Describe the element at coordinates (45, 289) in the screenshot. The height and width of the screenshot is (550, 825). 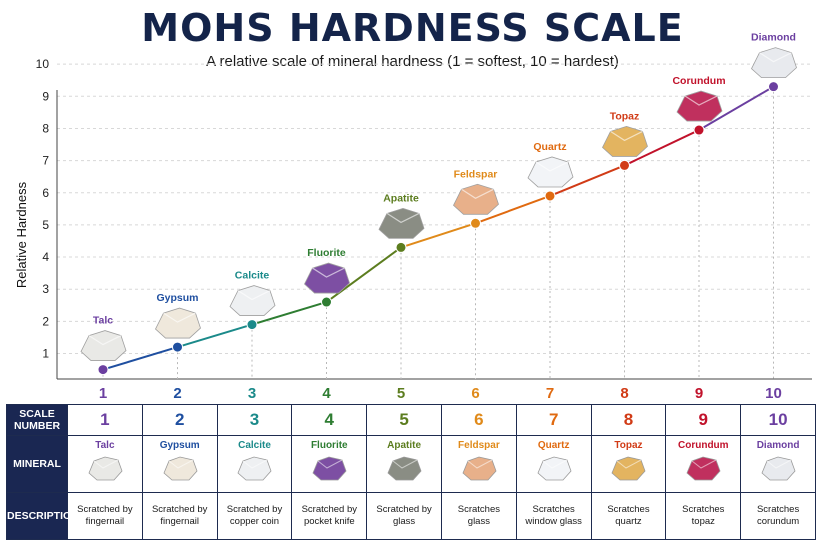
I see `y-tick-label: 3` at that location.